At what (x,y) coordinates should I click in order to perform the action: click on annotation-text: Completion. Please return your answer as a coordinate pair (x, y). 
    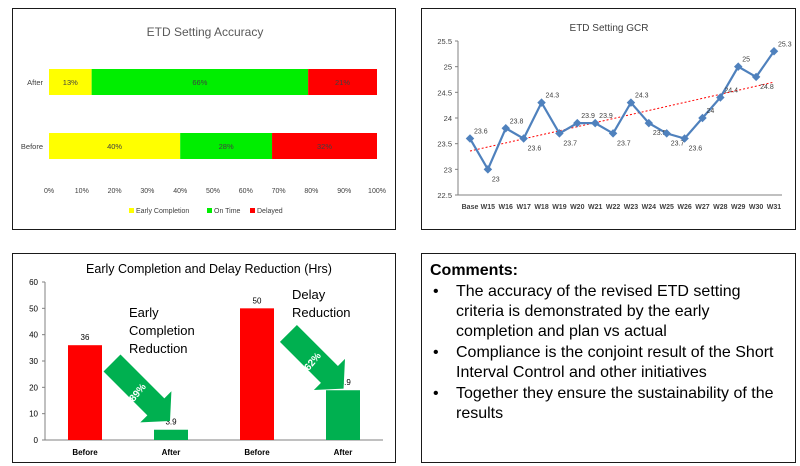
    Looking at the image, I should click on (162, 330).